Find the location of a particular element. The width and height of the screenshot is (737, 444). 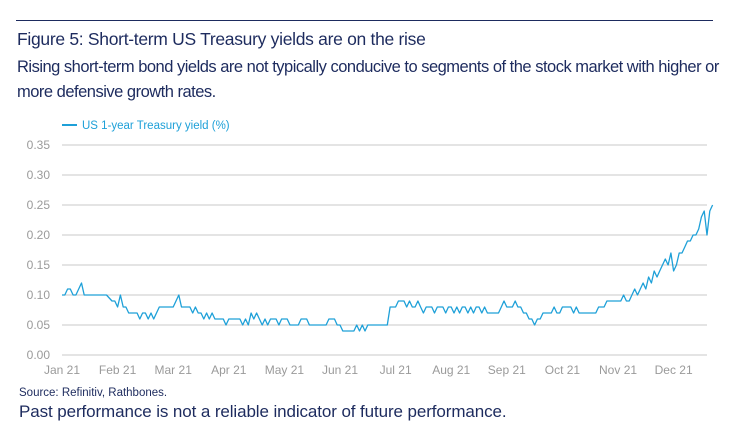

y-axis-ticks: 0.35 0.30 0.25 0.20 0.15 0.10 0.05 0.00 is located at coordinates (39, 250).